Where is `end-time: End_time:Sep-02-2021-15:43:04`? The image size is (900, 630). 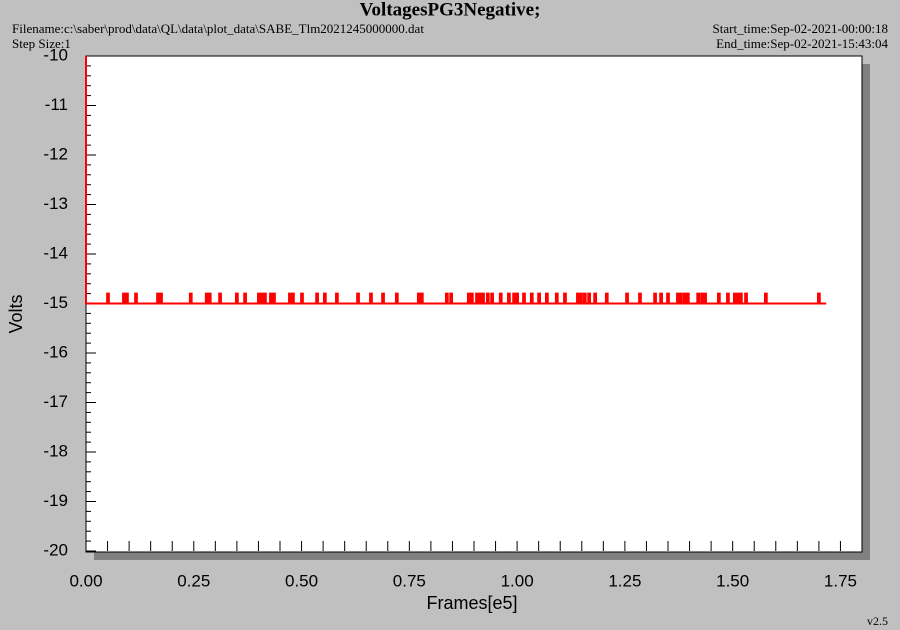
end-time: End_time:Sep-02-2021-15:43:04 is located at coordinates (802, 43).